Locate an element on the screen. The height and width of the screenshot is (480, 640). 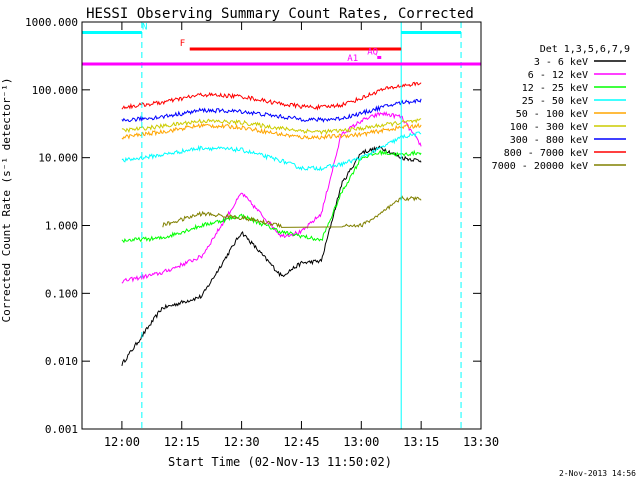
legend-label: 7000 - 20000 keV is located at coordinates (540, 166).